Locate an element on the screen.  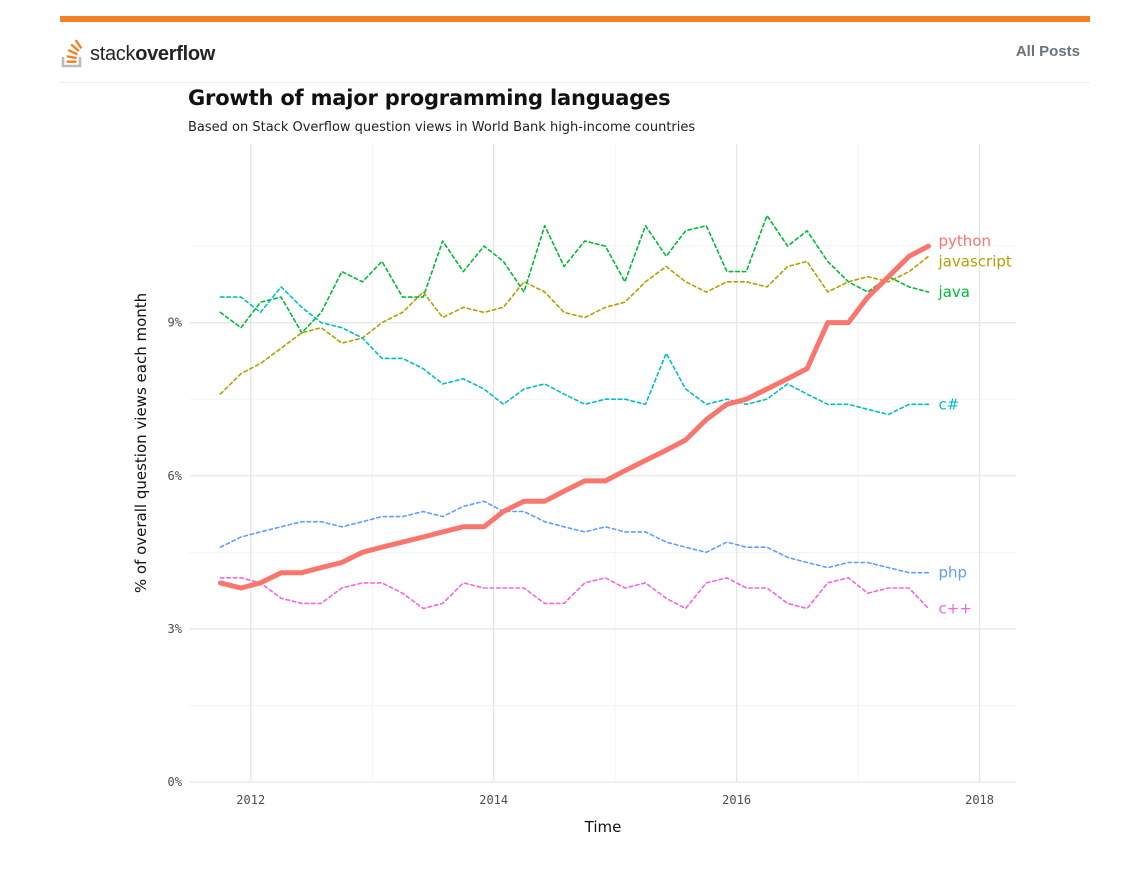
all-posts-link: All Posts is located at coordinates (1047, 51).